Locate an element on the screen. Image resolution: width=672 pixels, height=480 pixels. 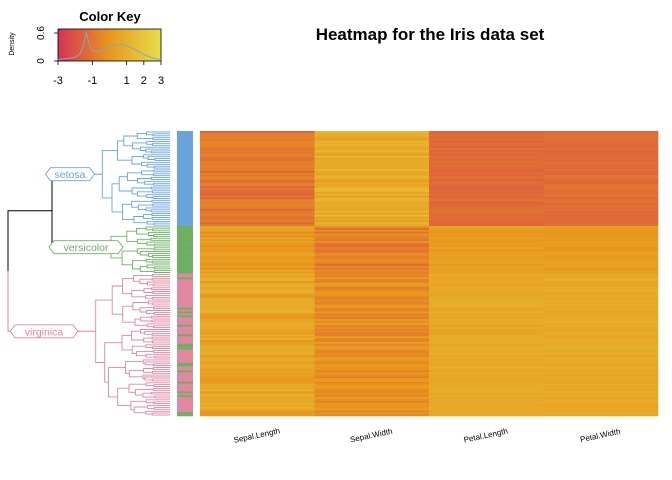
color-key-y-ticks: 00.6 is located at coordinates (47, 45).